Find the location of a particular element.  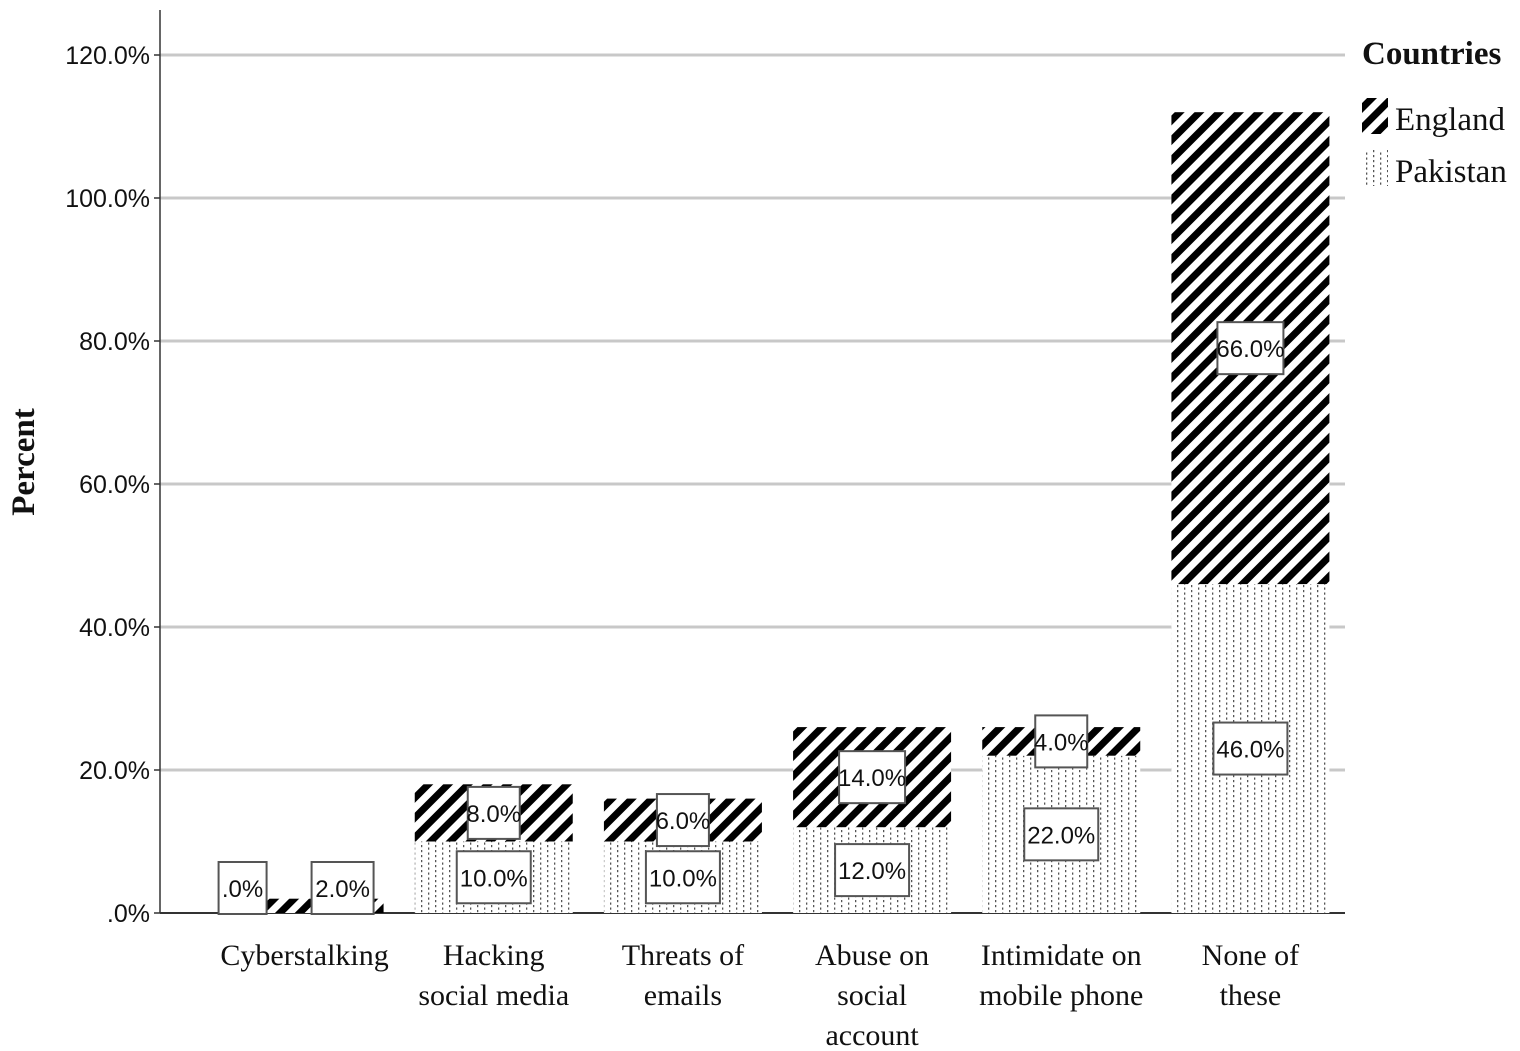

data-label-pakistan: 12.0% is located at coordinates (872, 871).